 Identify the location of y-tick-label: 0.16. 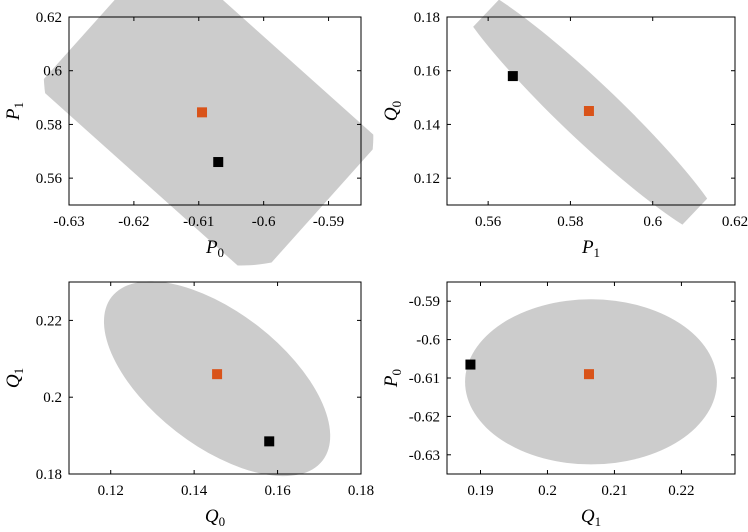
(427, 72).